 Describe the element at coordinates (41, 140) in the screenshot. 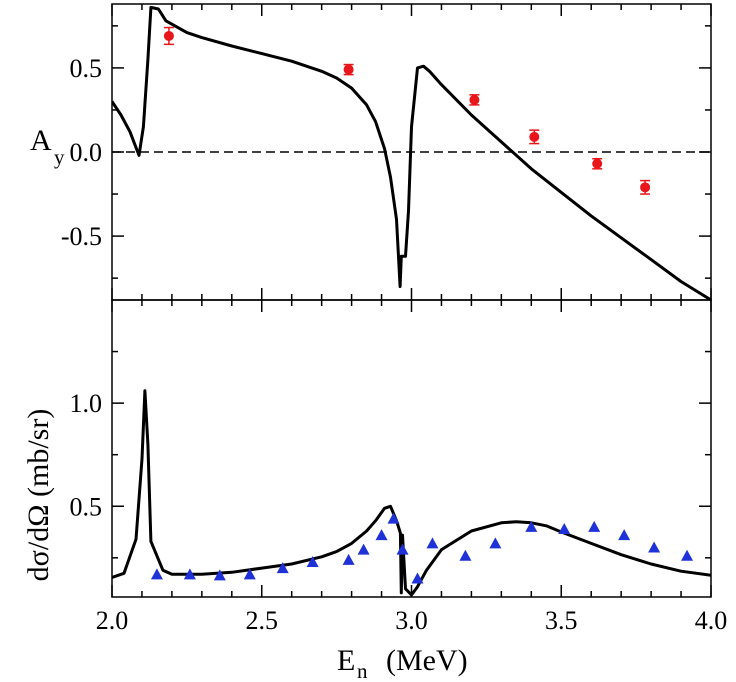

I see `top-ylabel: A` at that location.